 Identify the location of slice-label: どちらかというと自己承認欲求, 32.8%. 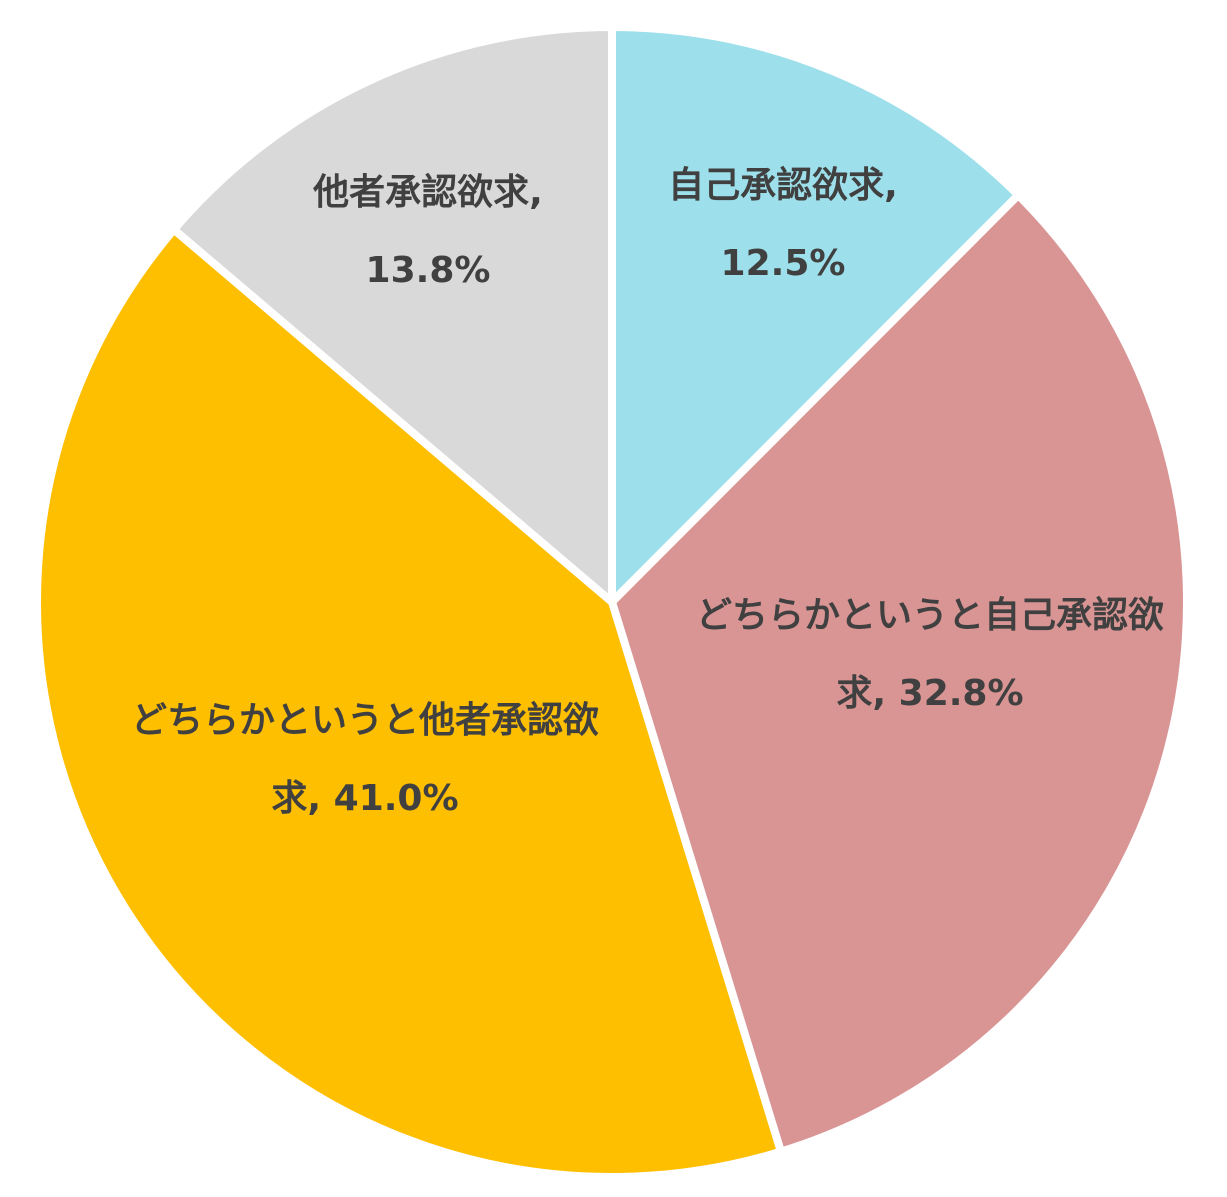
(930, 655).